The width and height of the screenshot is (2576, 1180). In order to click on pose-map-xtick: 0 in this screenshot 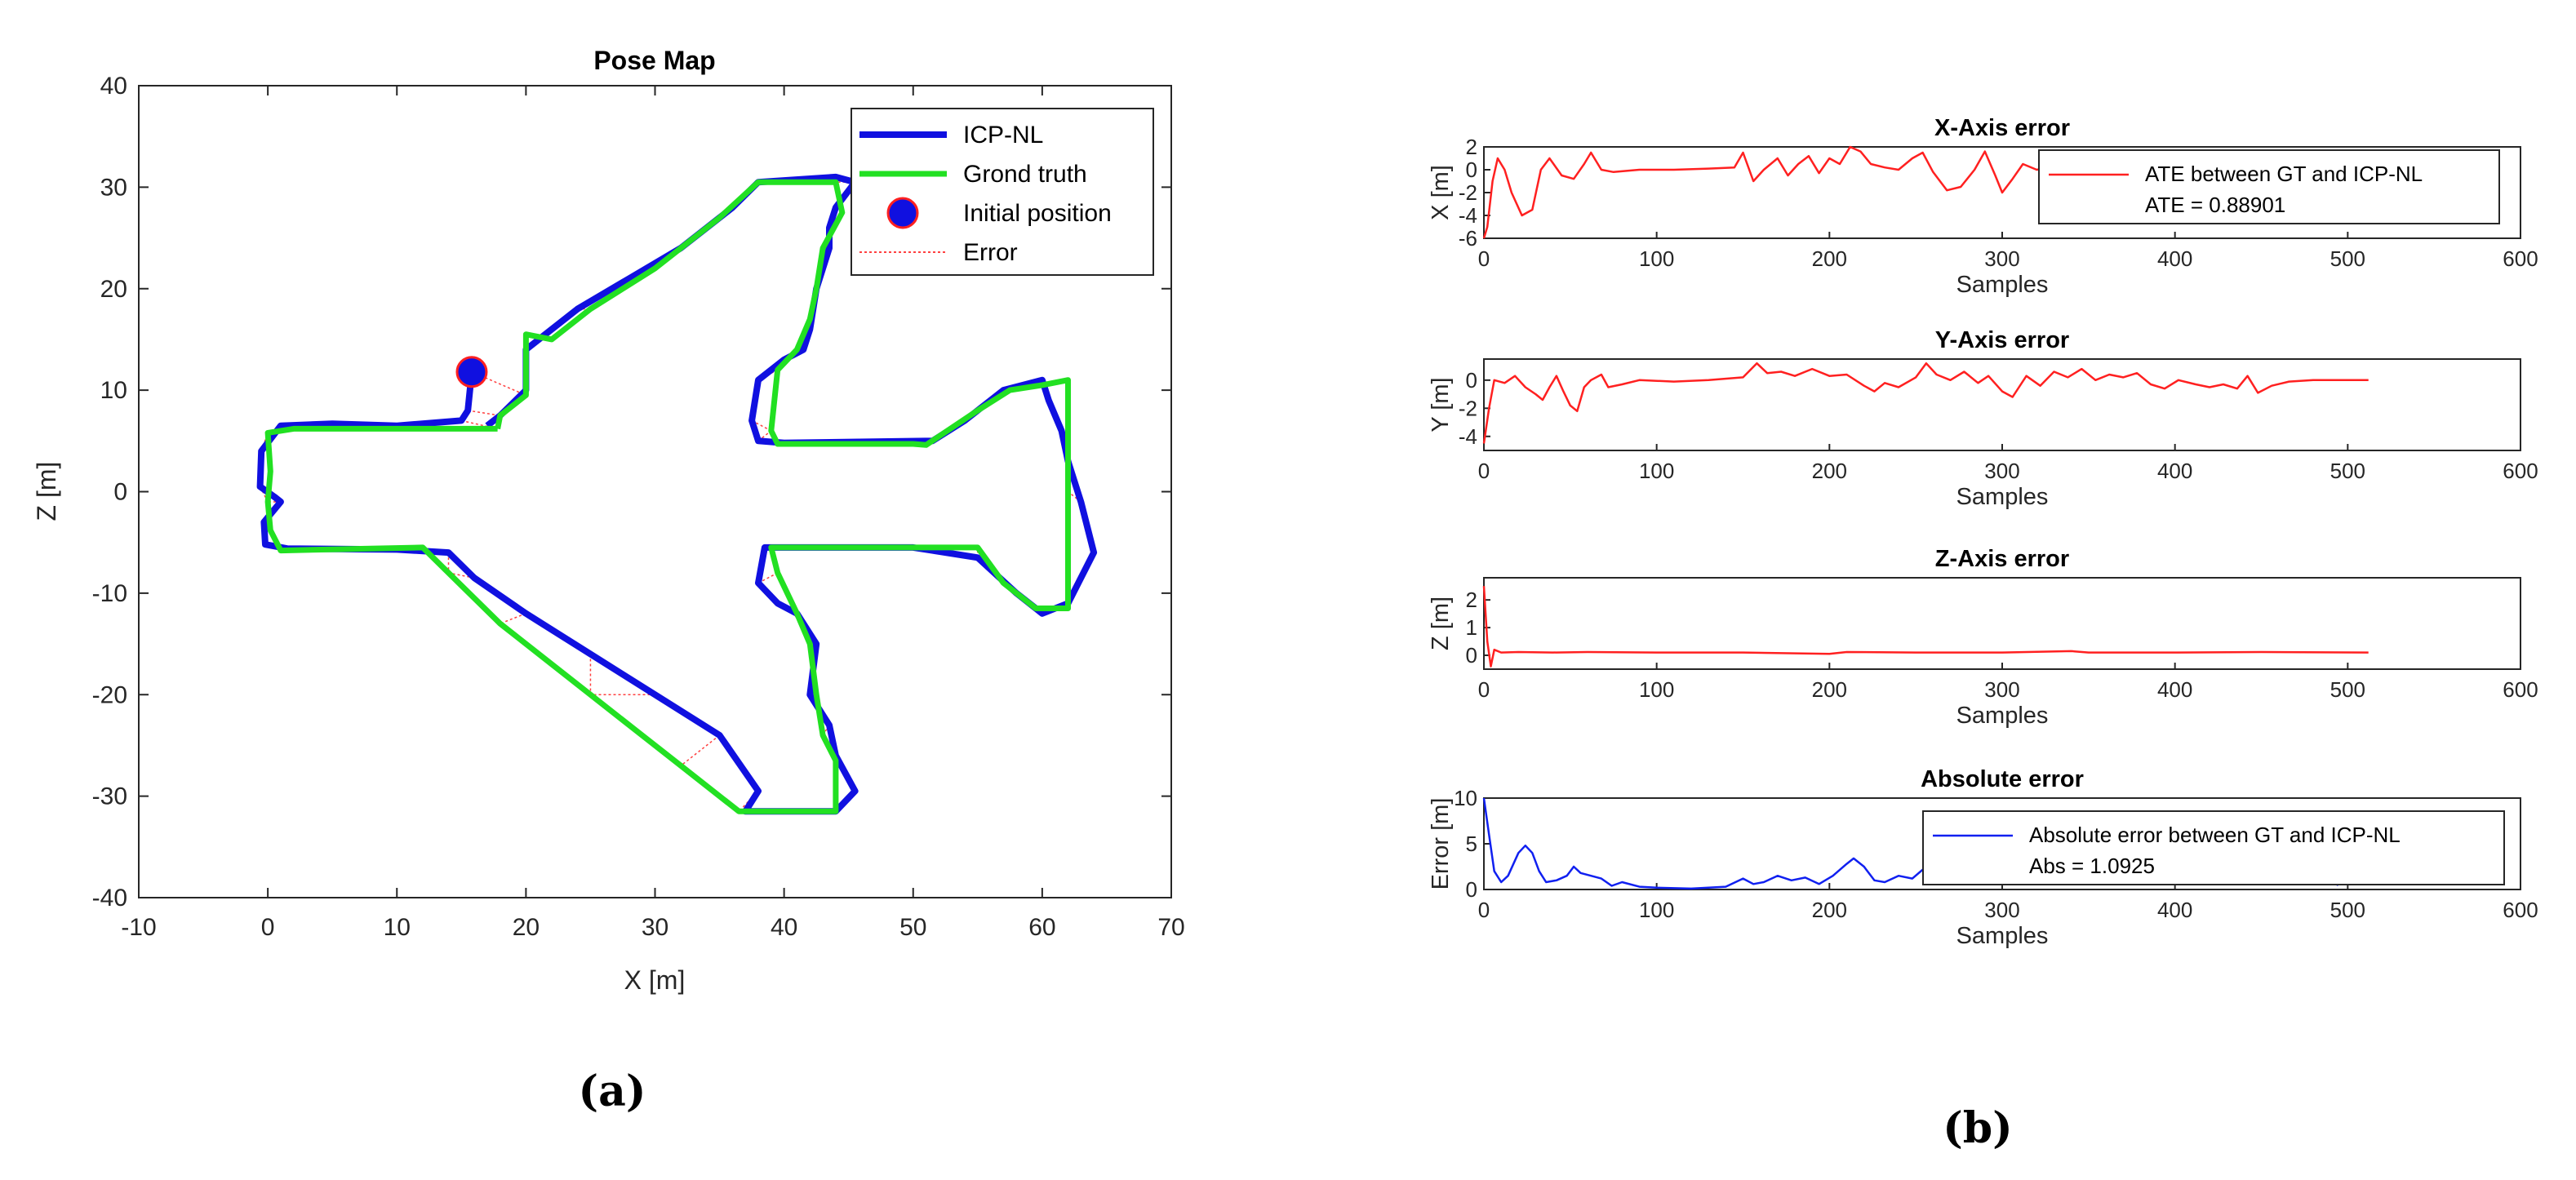, I will do `click(268, 928)`.